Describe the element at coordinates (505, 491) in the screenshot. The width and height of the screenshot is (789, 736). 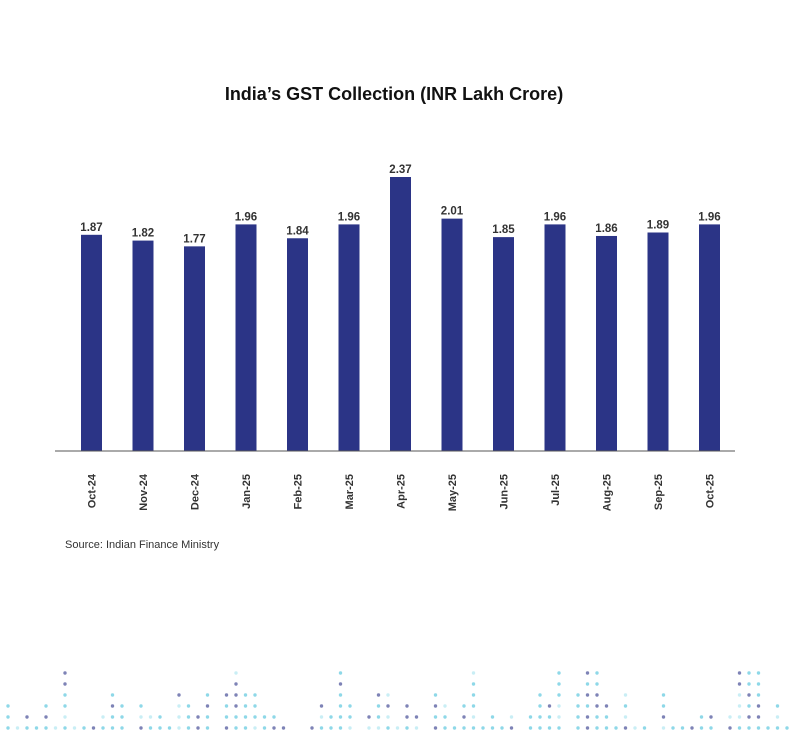
I see `x-tick-jun-25: Jun-25` at that location.